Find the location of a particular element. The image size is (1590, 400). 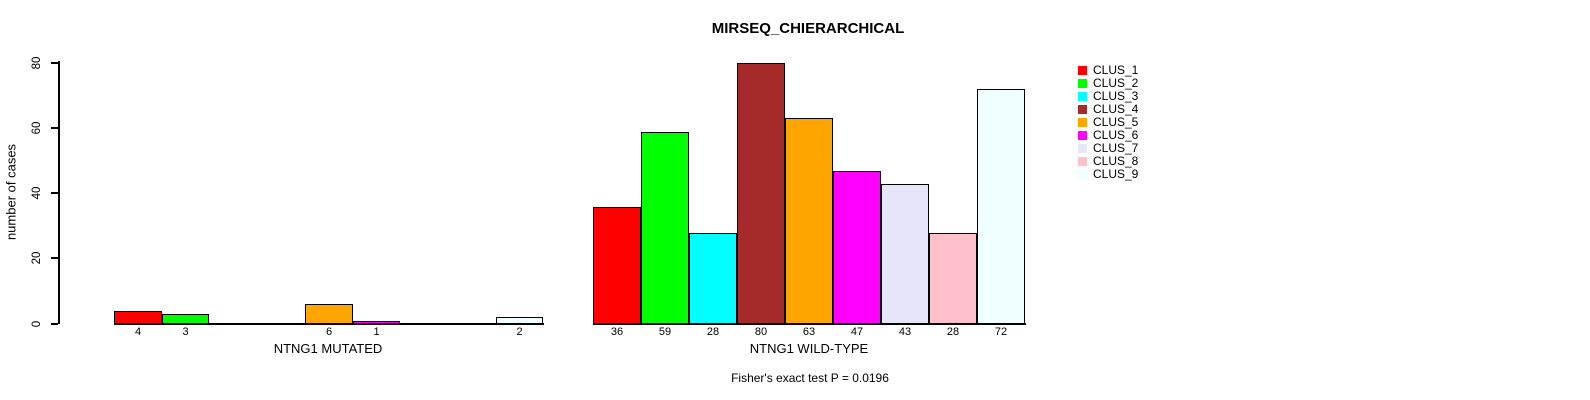

legend-label: CLUS_6 is located at coordinates (1116, 135).